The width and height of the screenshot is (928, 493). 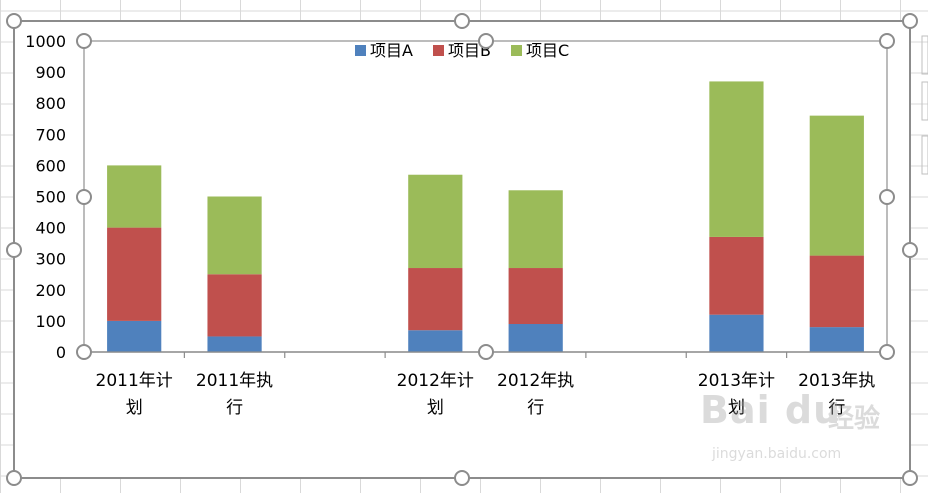 I want to click on legend: 项目A 项目B 项目C, so click(x=462, y=50).